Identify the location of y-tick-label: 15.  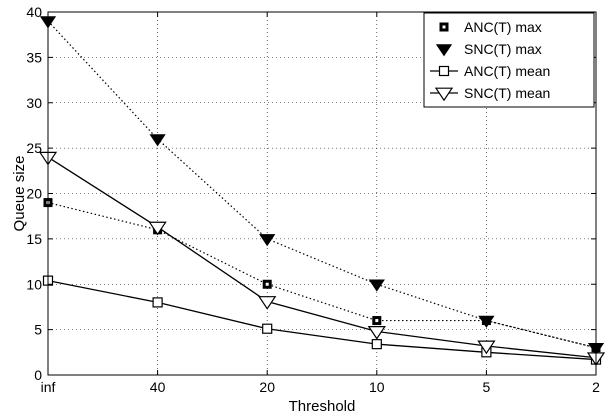
(34, 239).